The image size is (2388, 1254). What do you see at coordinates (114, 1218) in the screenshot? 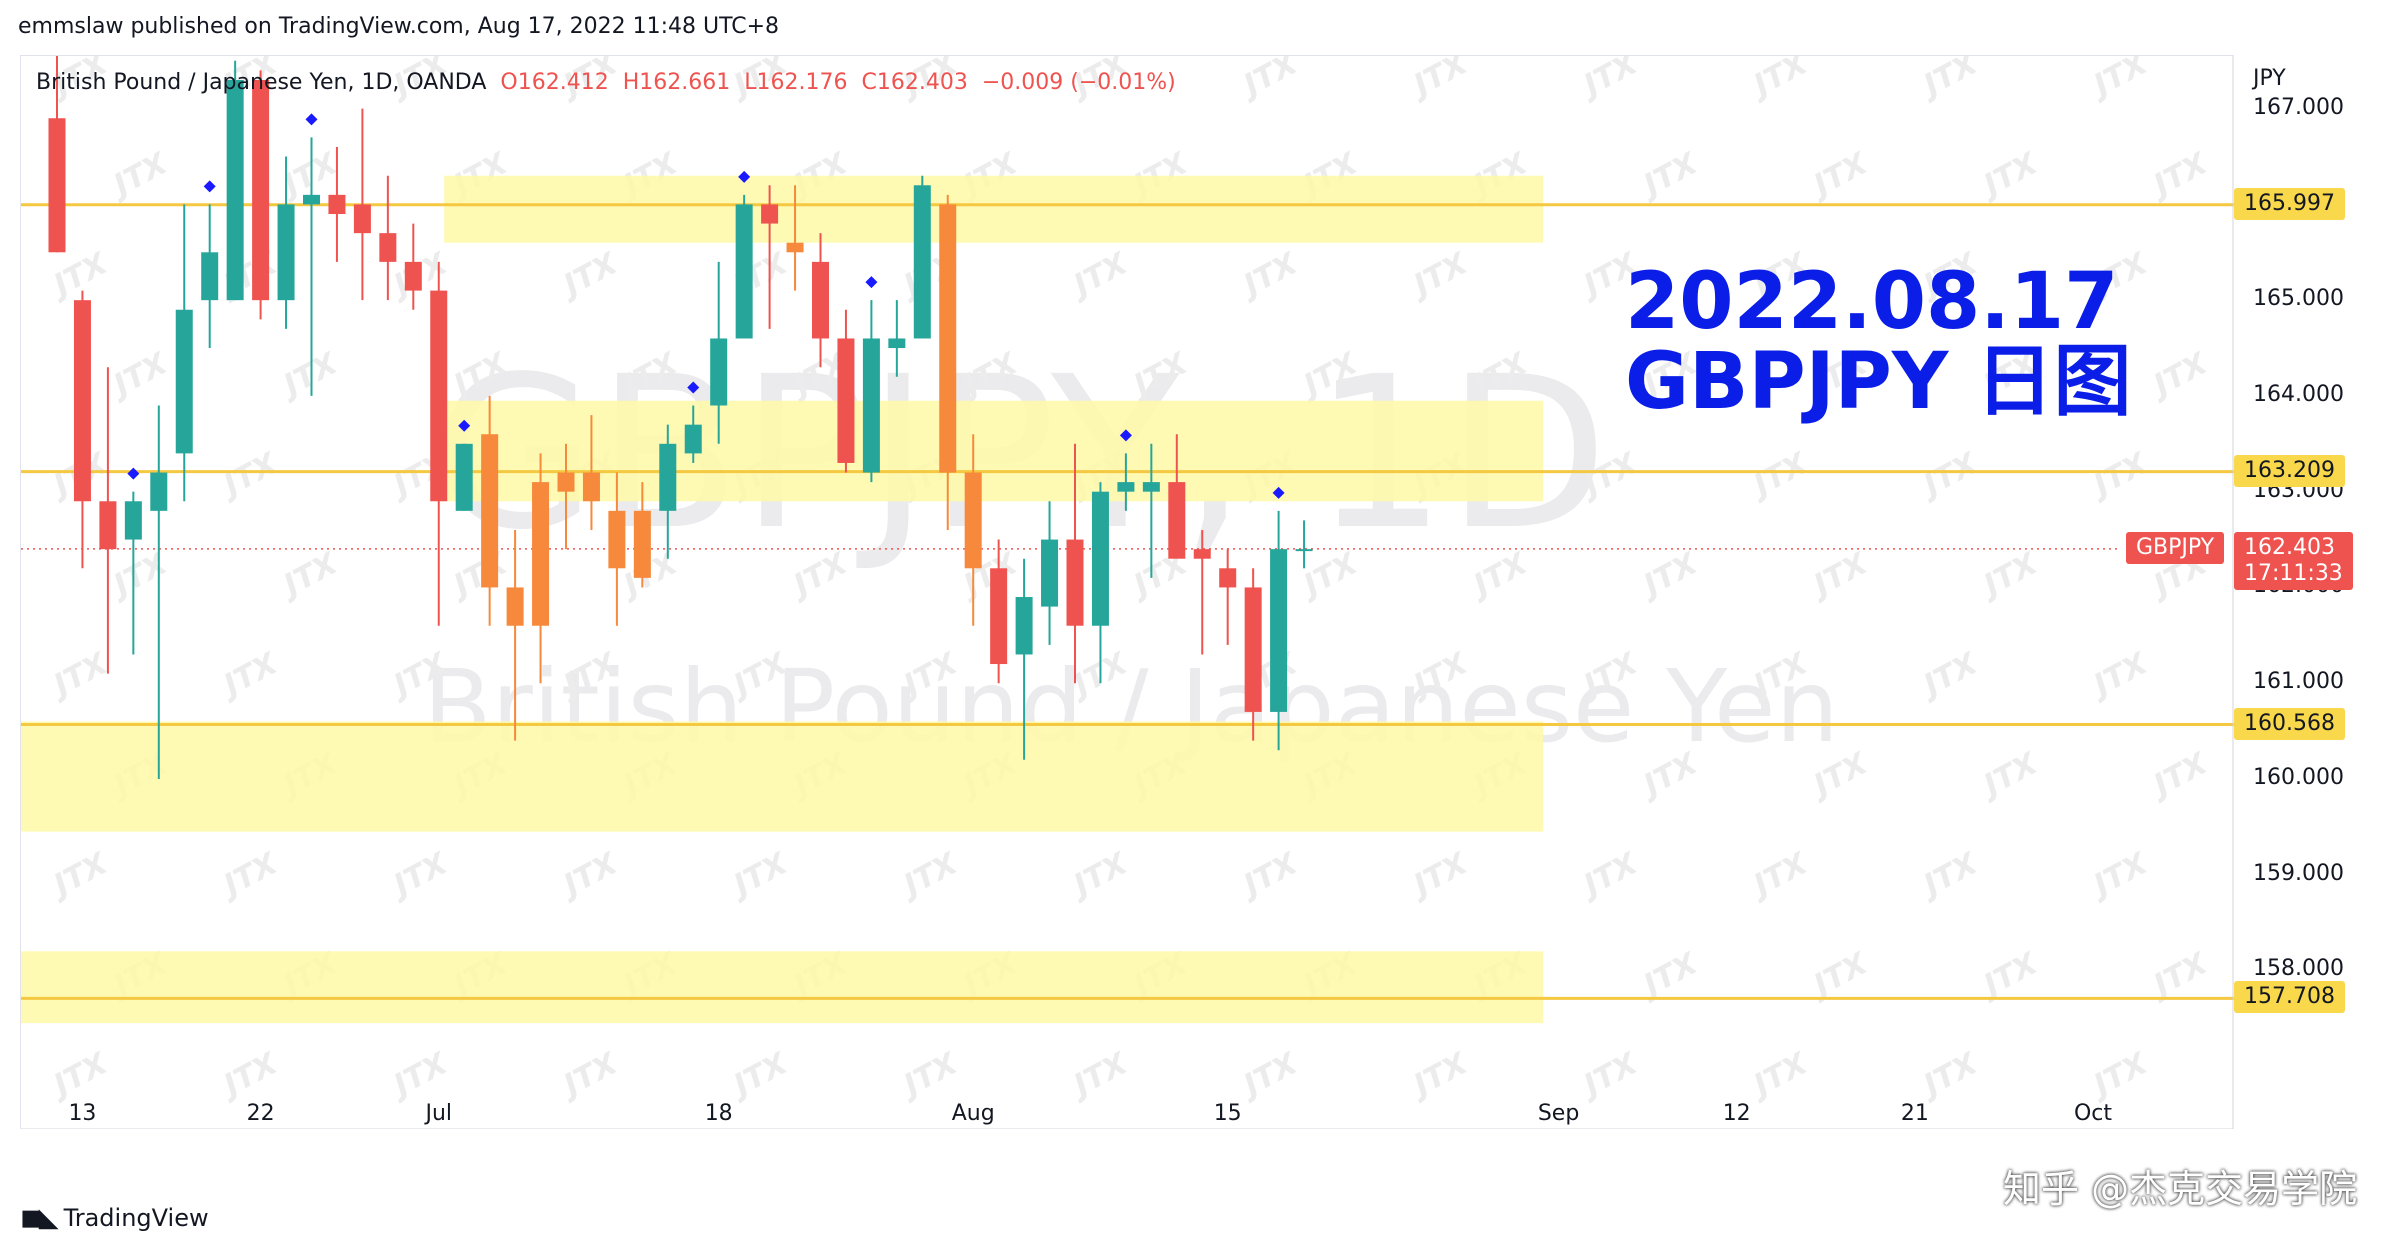
I see `tradingview-logo: ◼◣ TradingView` at bounding box center [114, 1218].